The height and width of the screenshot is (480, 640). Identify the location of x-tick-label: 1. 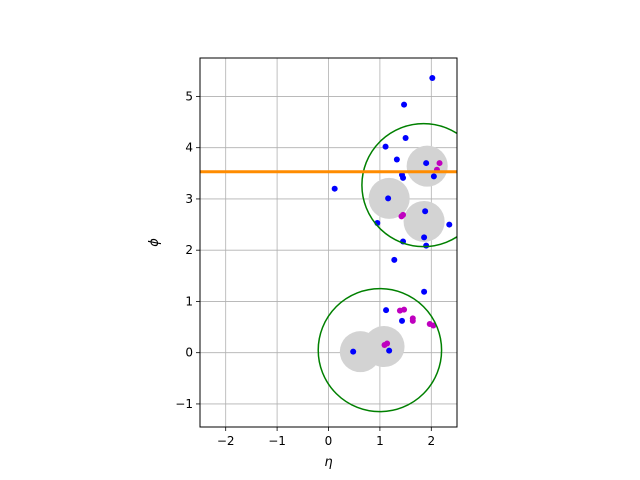
(380, 441).